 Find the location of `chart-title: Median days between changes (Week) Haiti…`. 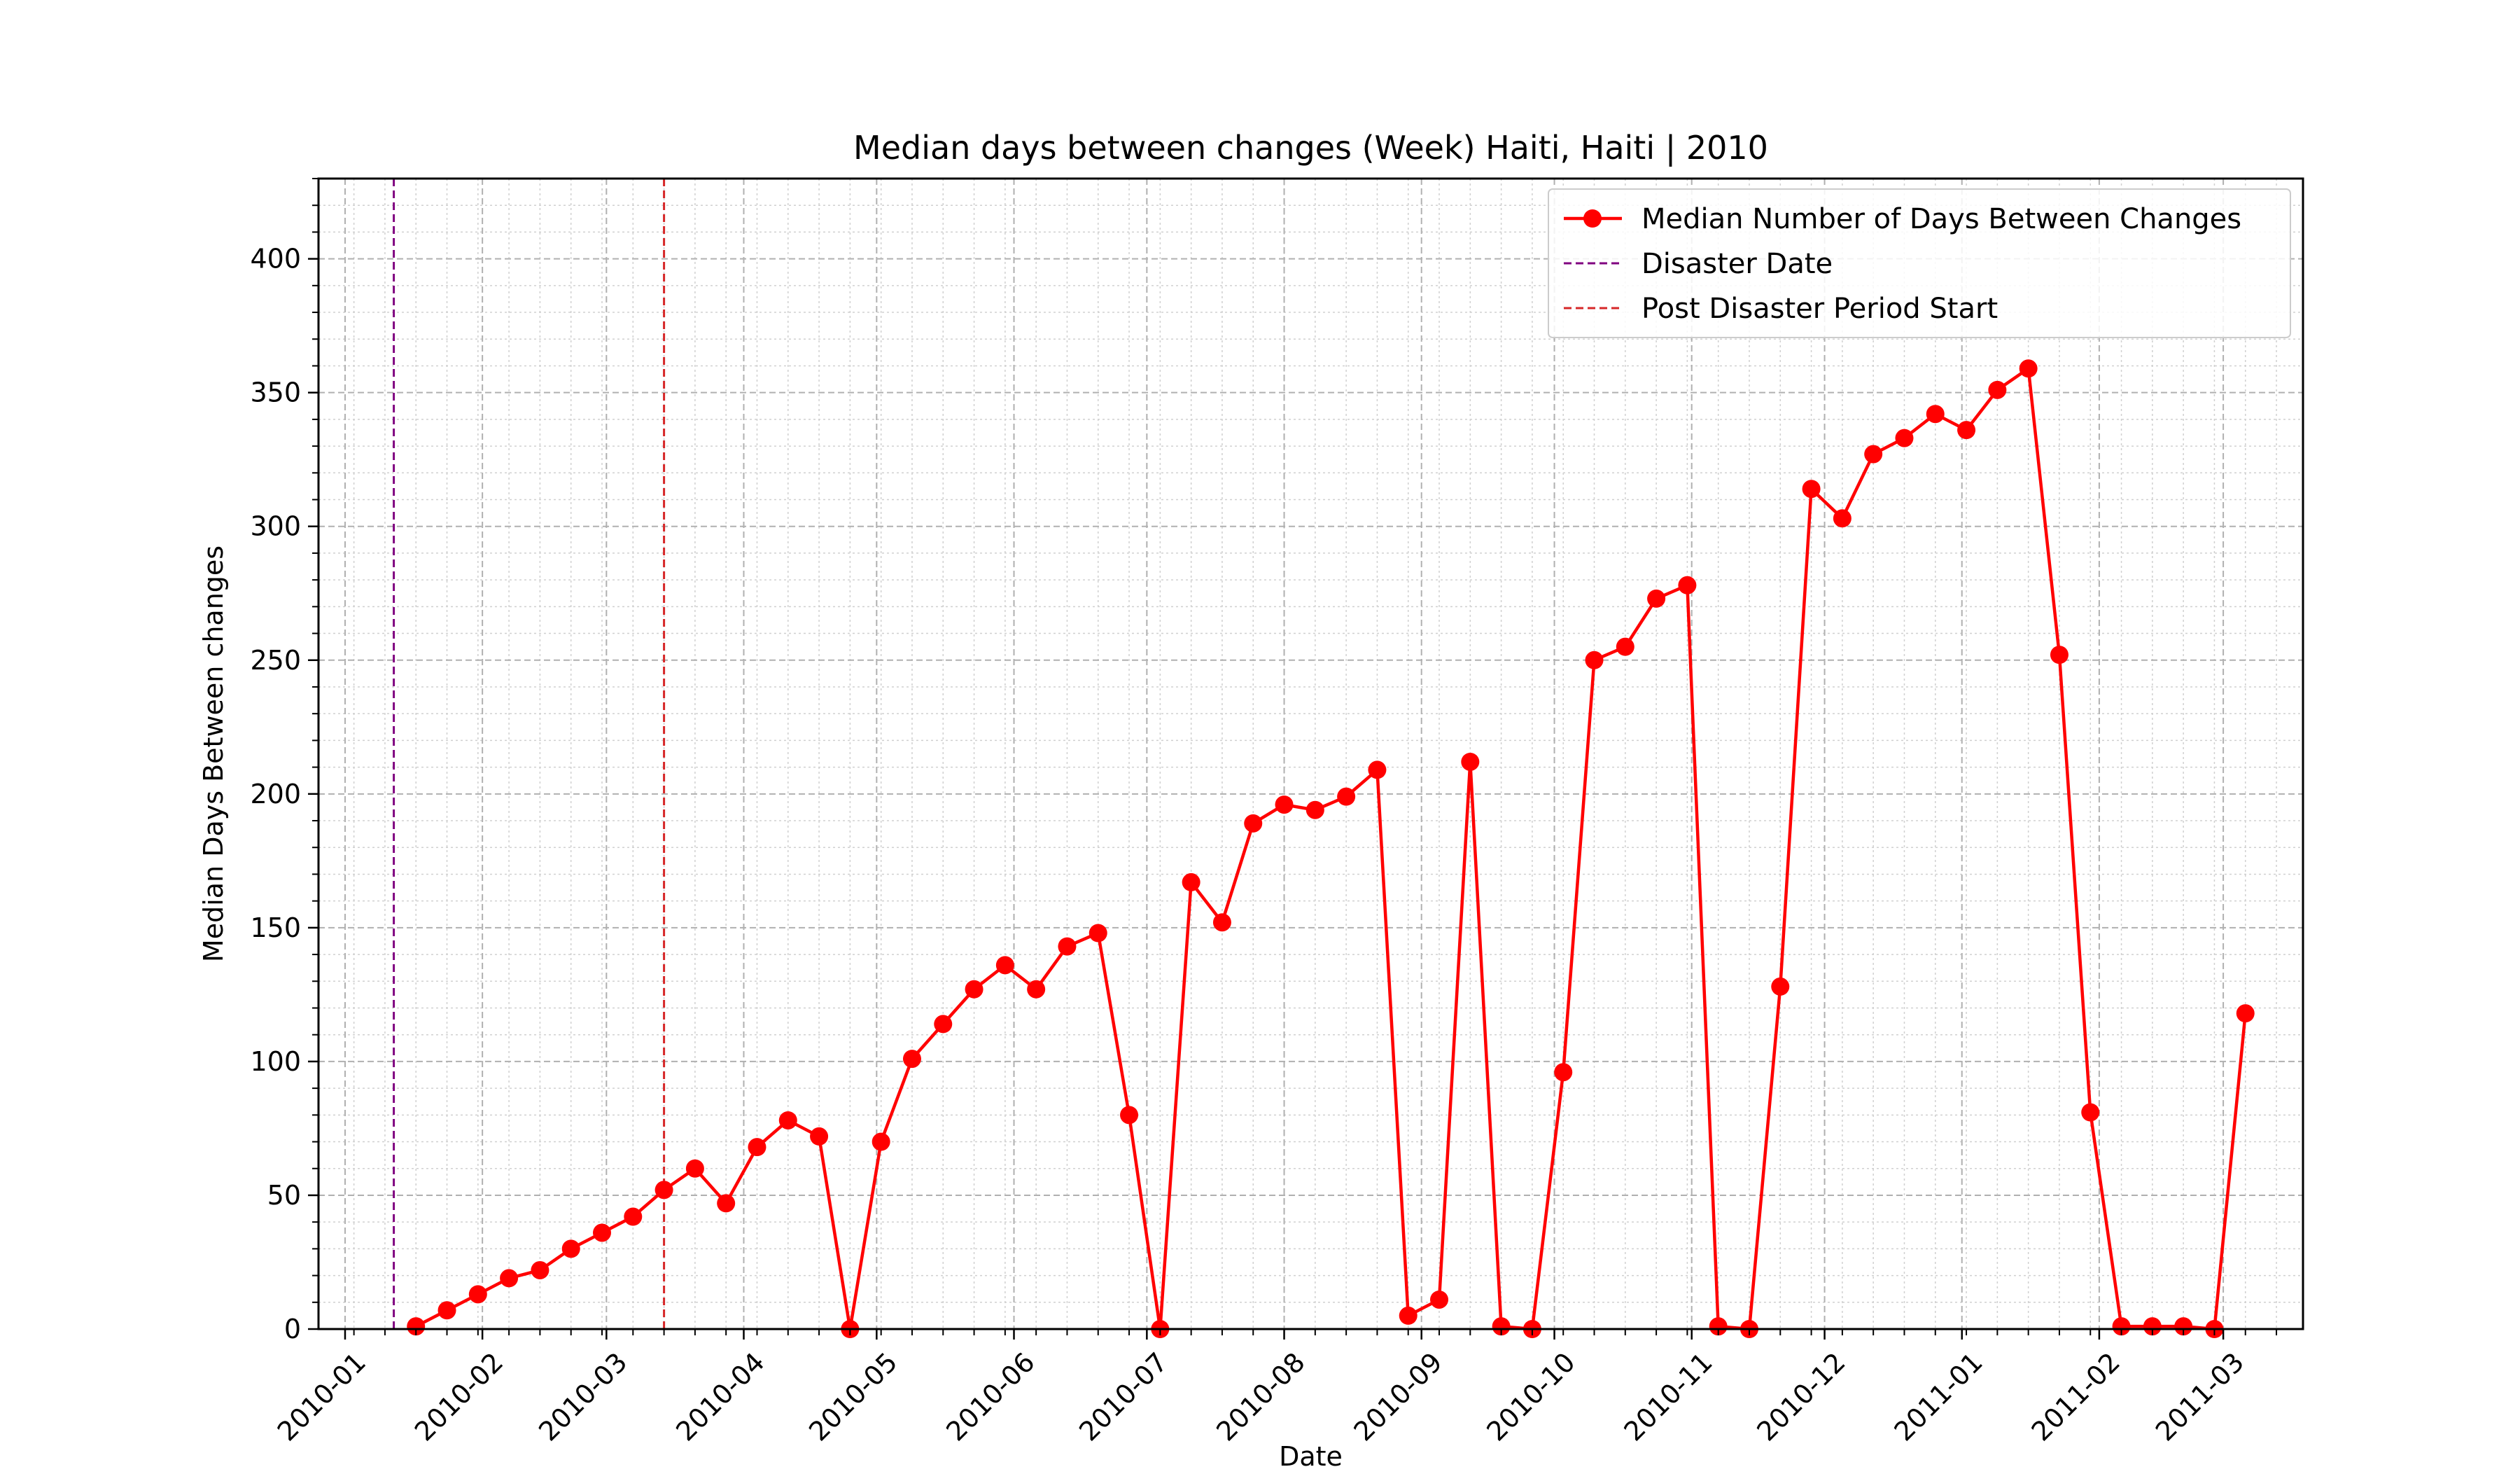

chart-title: Median days between changes (Week) Haiti… is located at coordinates (1310, 148).